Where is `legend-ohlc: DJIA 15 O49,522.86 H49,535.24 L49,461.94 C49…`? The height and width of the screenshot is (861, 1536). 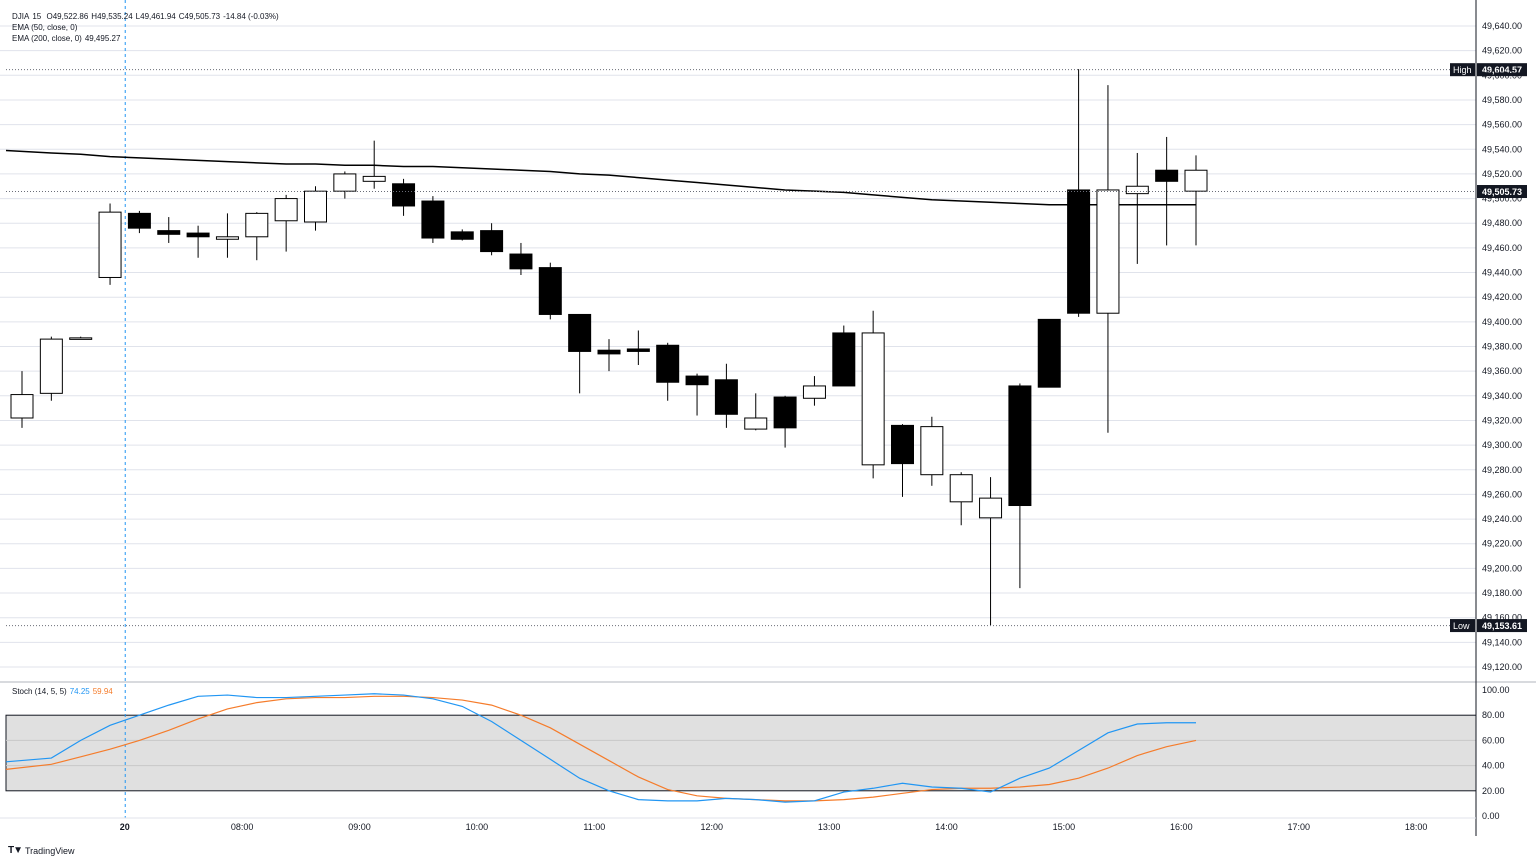 legend-ohlc: DJIA 15 O49,522.86 H49,535.24 L49,461.94 C49… is located at coordinates (147, 16).